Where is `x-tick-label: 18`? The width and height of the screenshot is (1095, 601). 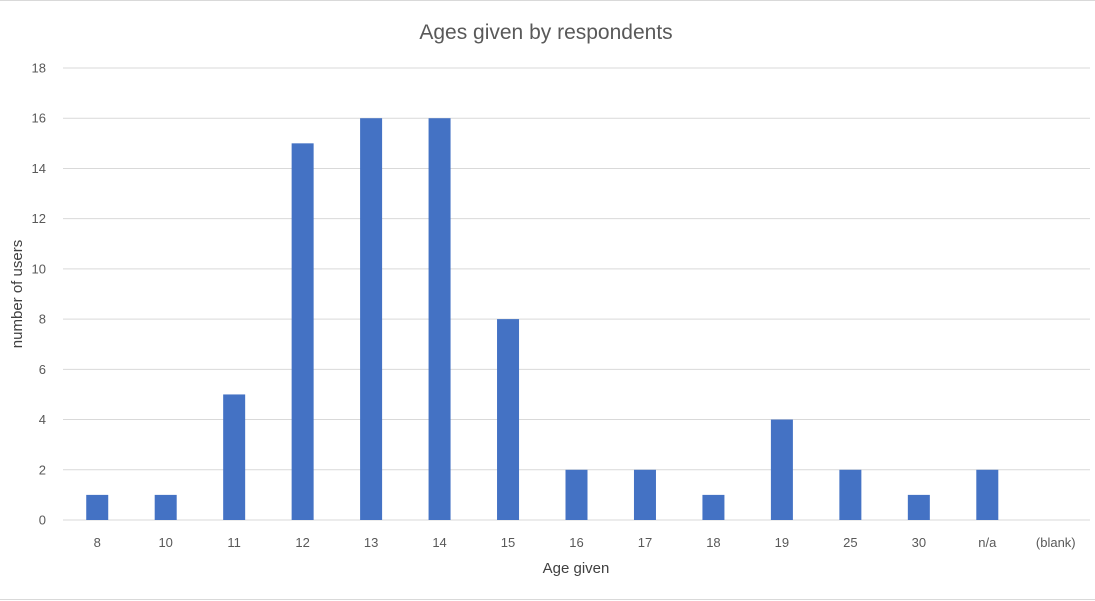 x-tick-label: 18 is located at coordinates (713, 542).